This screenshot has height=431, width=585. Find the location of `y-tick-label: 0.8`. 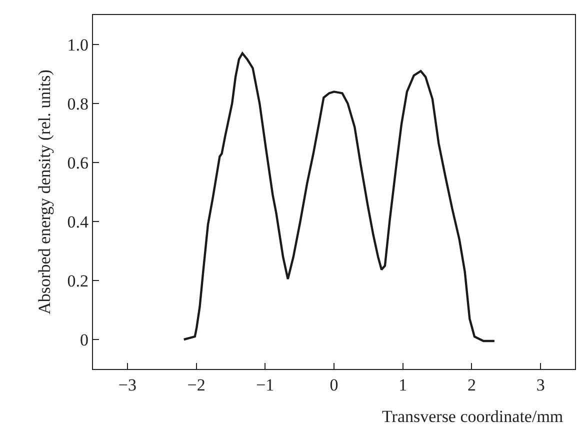

y-tick-label: 0.8 is located at coordinates (77, 104).